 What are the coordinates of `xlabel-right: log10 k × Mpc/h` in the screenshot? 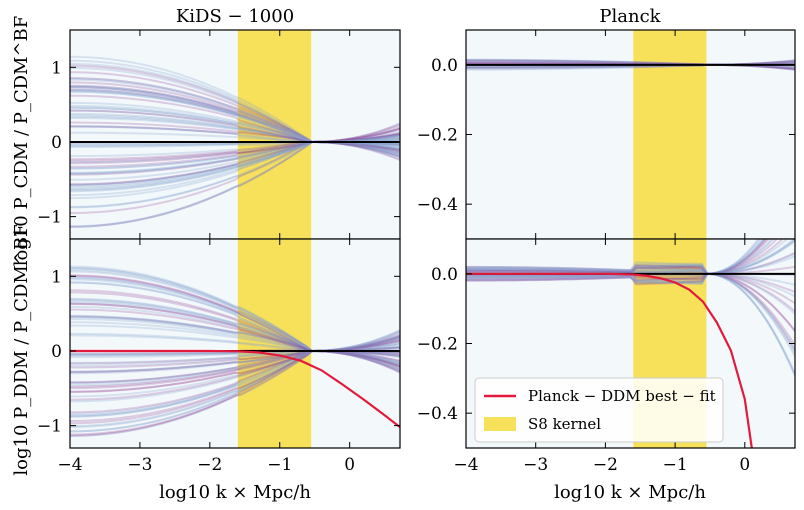 It's located at (630, 492).